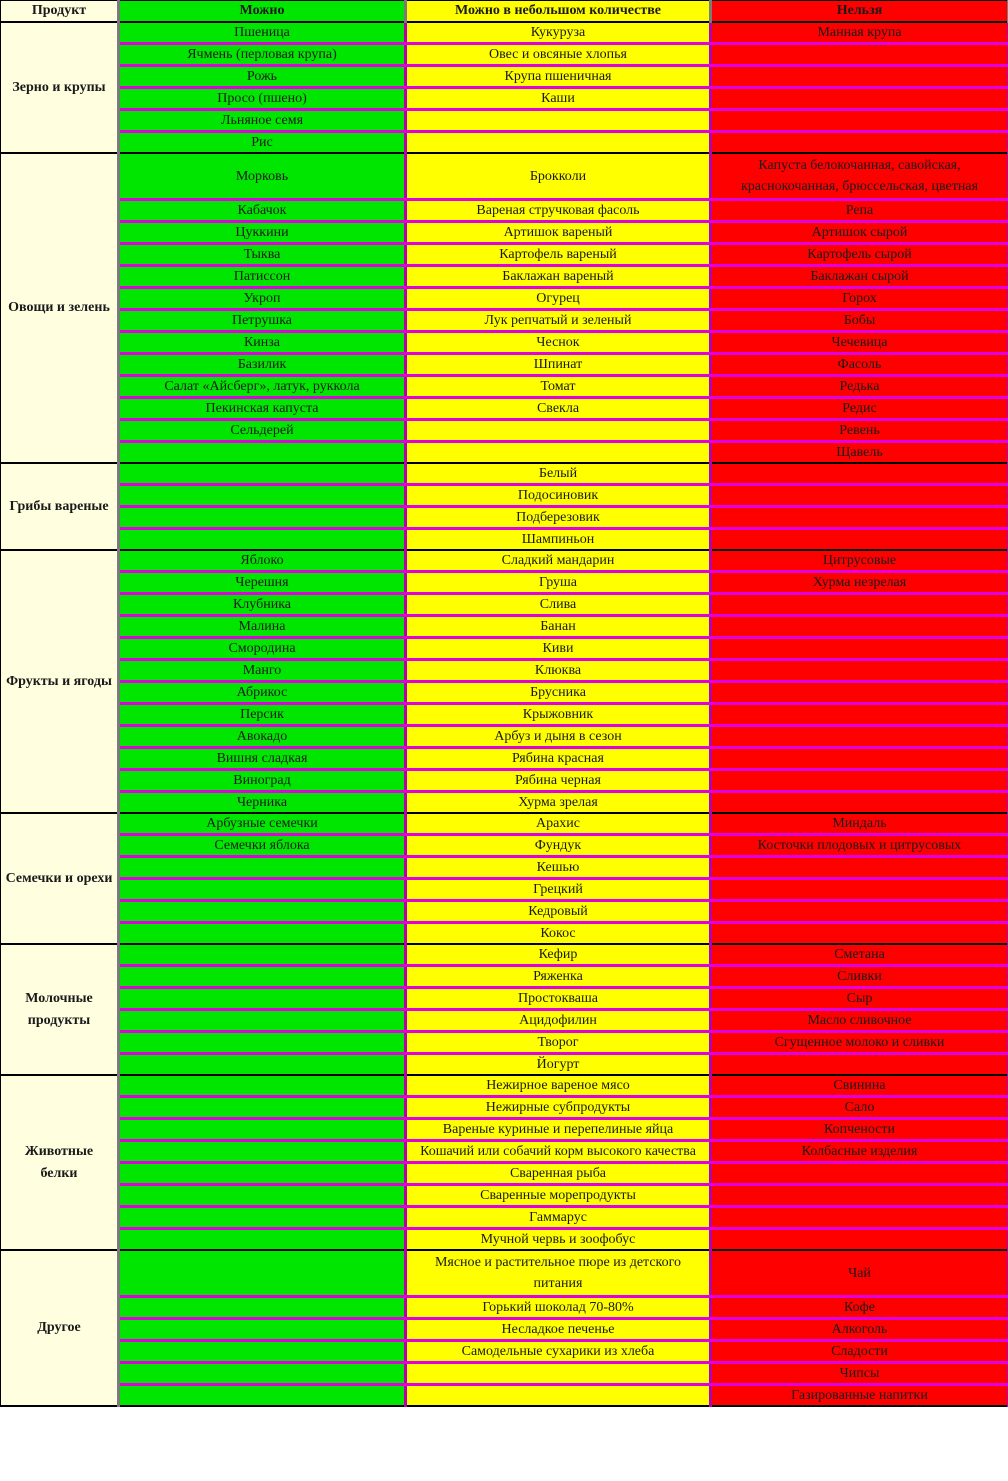 The image size is (1008, 1481). What do you see at coordinates (262, 343) in the screenshot?
I see `allowed-cell: Кинза` at bounding box center [262, 343].